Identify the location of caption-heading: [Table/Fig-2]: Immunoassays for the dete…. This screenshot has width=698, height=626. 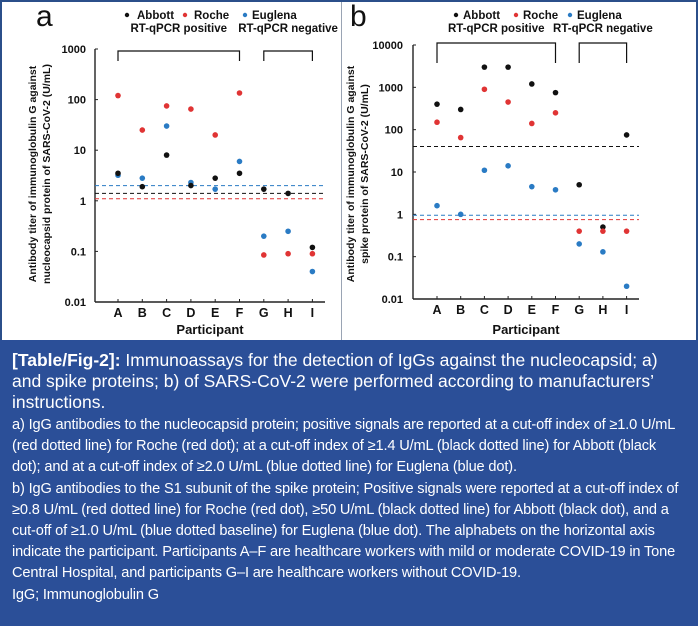
(349, 381).